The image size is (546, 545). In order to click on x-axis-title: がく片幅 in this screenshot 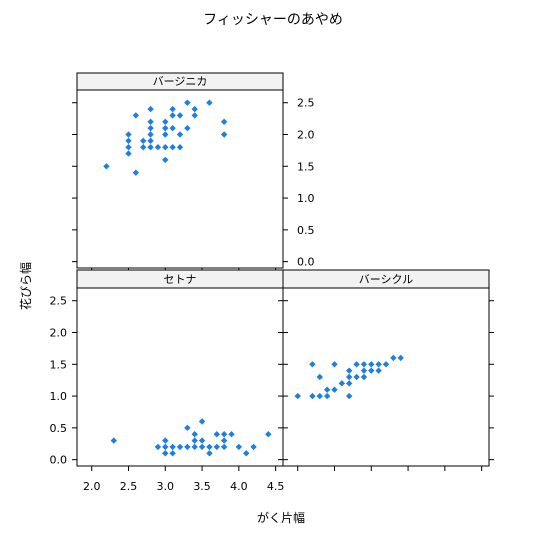, I will do `click(281, 517)`.